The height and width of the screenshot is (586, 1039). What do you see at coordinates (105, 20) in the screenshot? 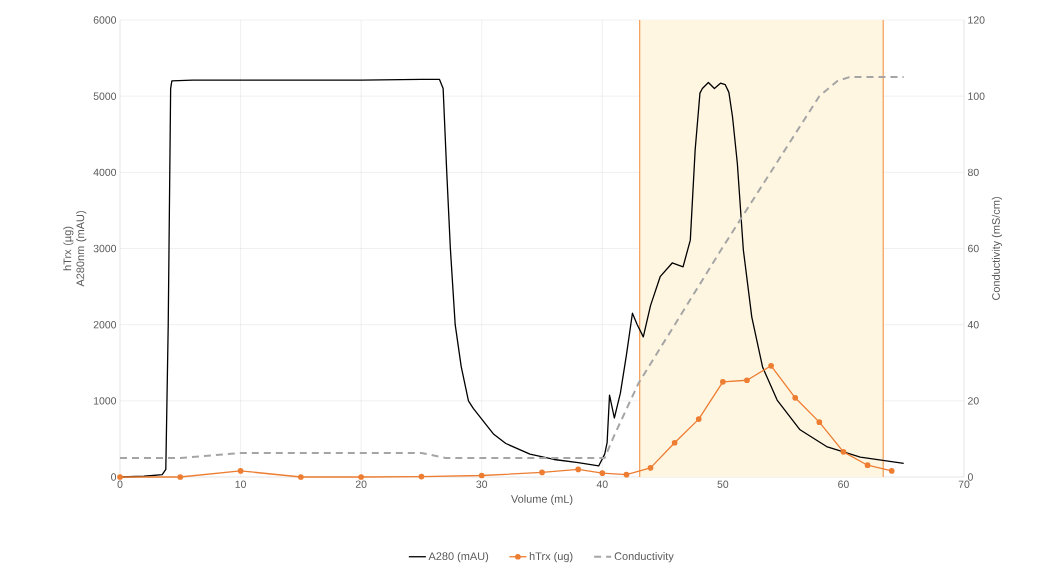
I see `y-tick-label: 6000` at bounding box center [105, 20].